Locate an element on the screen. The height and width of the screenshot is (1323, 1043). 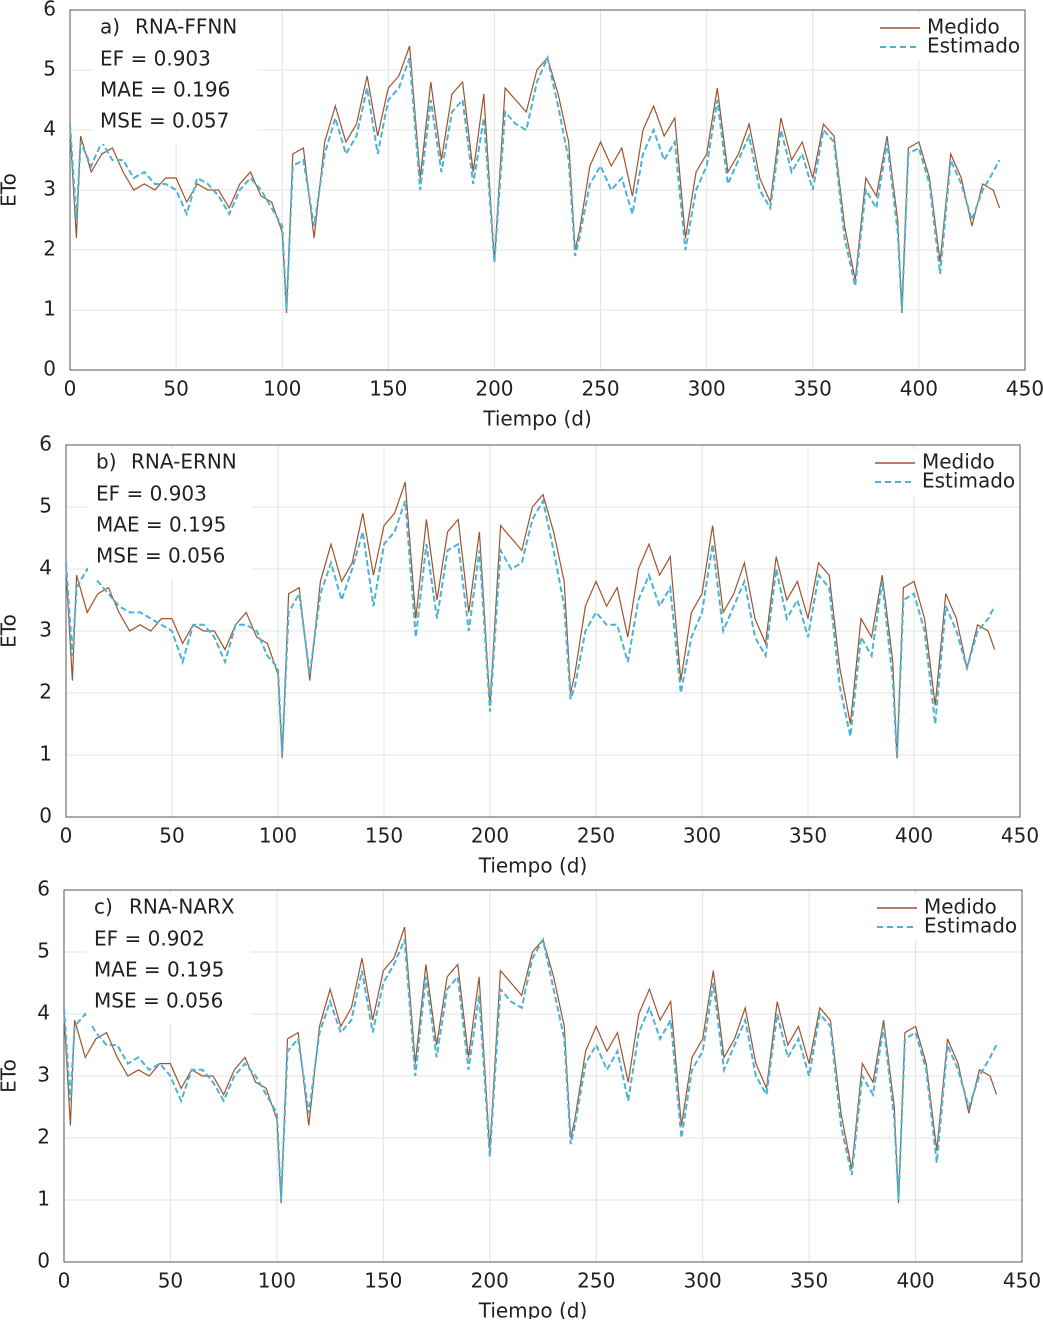
metric: EF = 0.902 is located at coordinates (149, 939).